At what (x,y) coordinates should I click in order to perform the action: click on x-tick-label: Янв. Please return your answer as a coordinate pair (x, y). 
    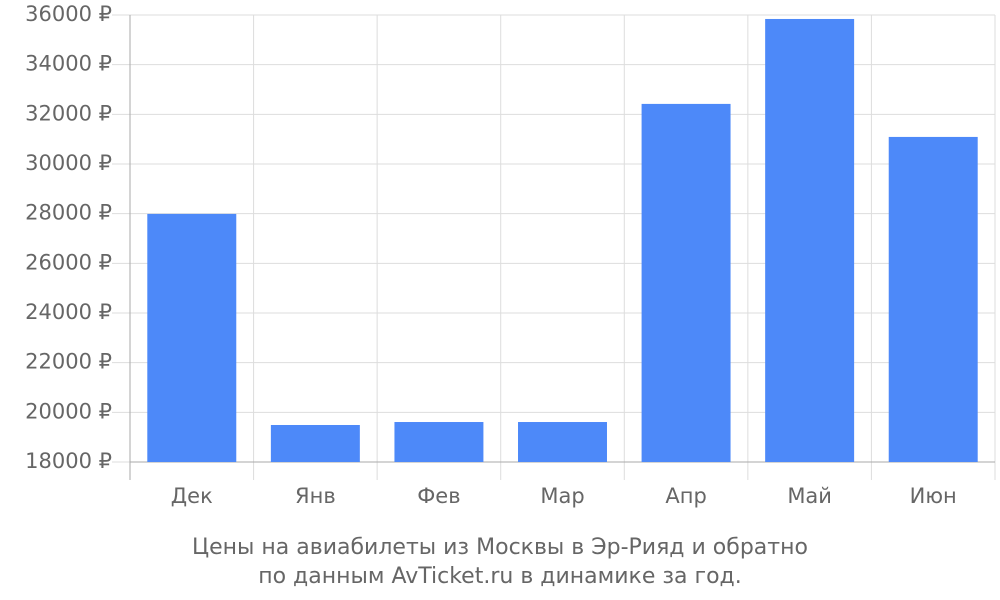
    Looking at the image, I should click on (315, 496).